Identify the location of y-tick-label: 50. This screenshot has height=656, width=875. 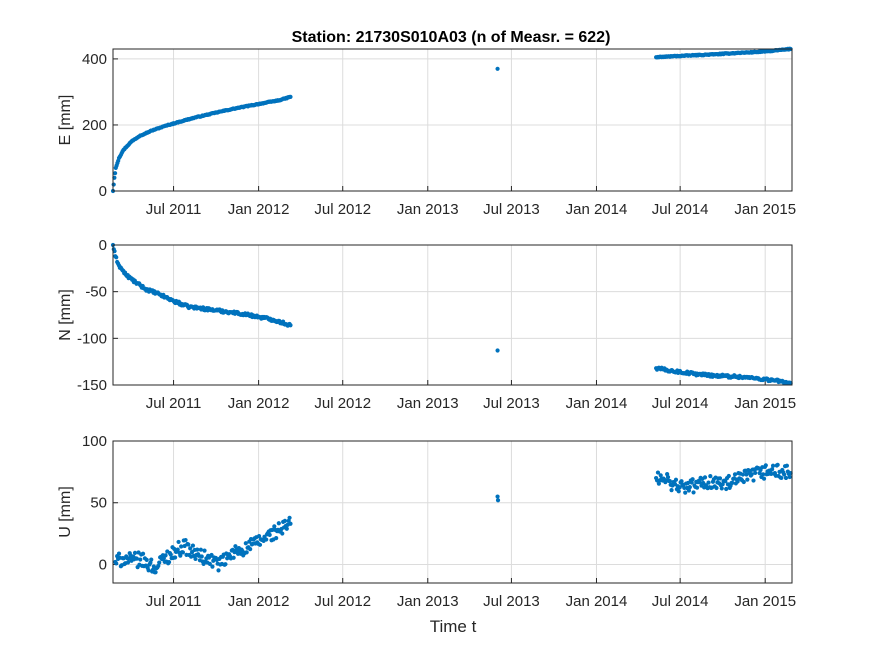
(98, 503).